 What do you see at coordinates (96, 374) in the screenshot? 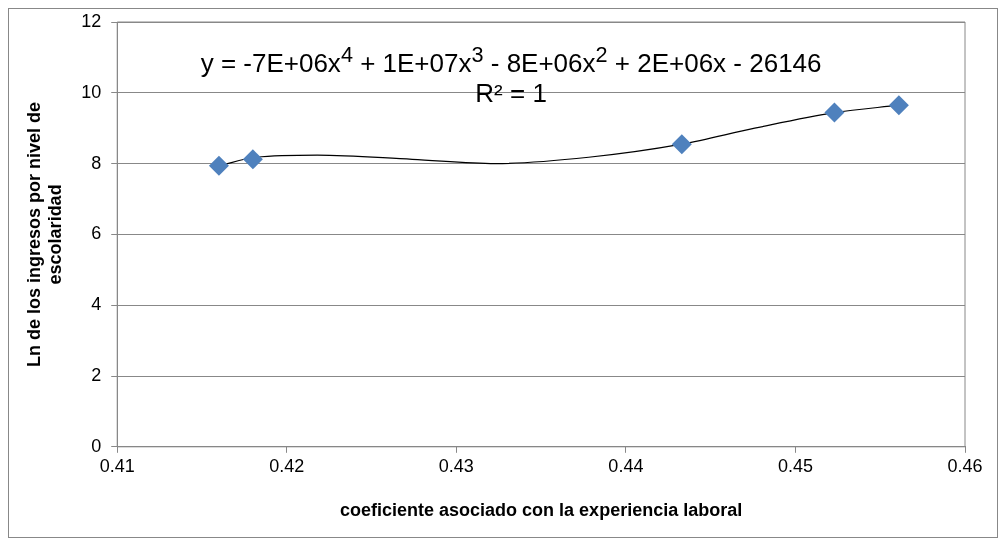
I see `y-tick-label: 2` at bounding box center [96, 374].